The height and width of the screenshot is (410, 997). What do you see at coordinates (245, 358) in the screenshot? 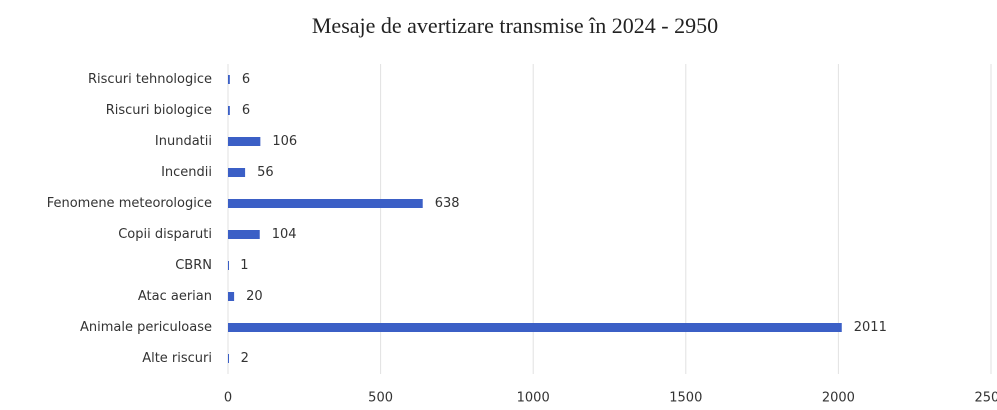
I see `data-label: 2` at bounding box center [245, 358].